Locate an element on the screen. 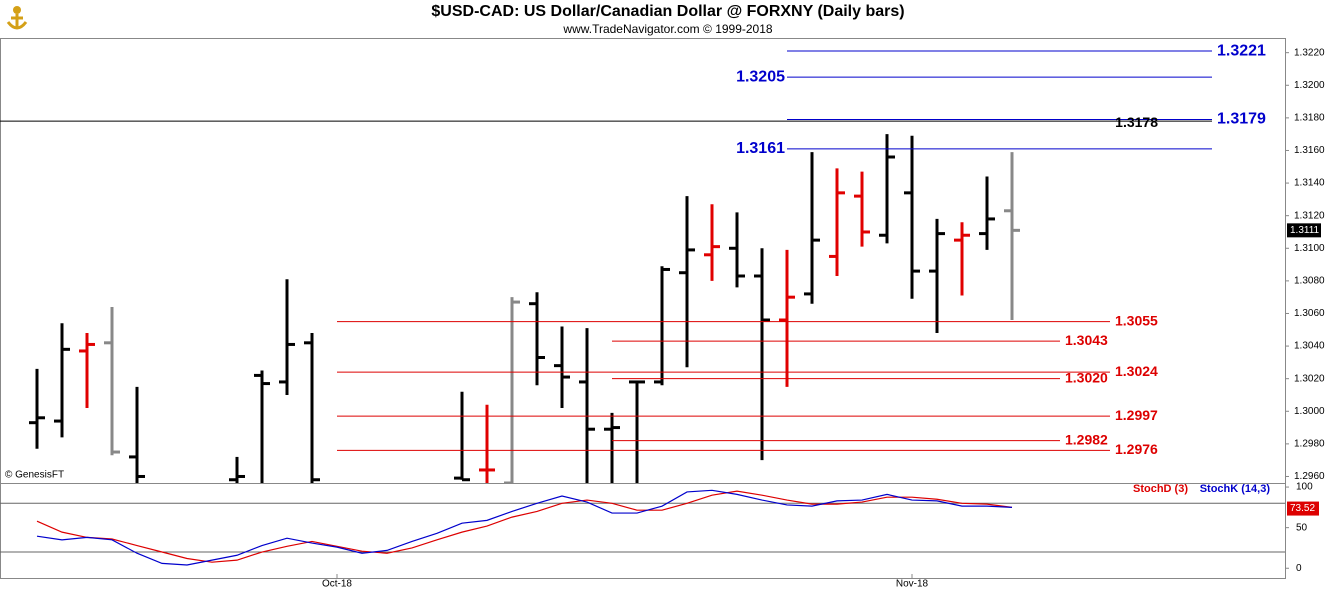 Image resolution: width=1336 pixels, height=591 pixels. y-tick-label: 1.3160 is located at coordinates (1309, 150).